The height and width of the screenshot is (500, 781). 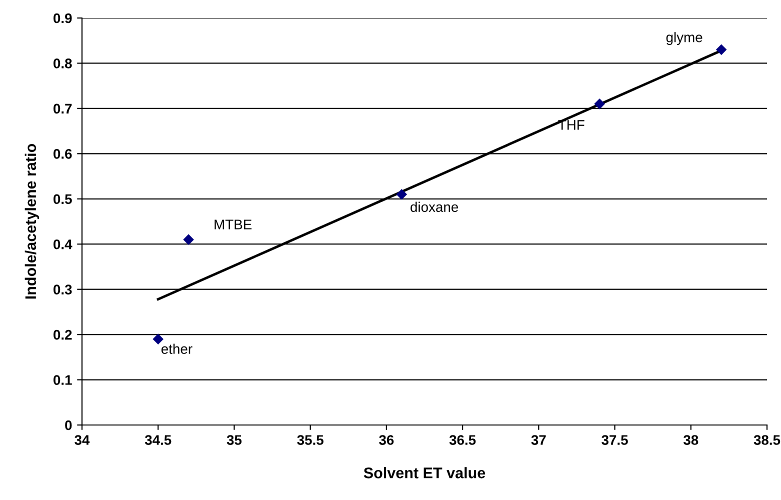 I want to click on x-tick-label: 36.5, so click(x=462, y=440).